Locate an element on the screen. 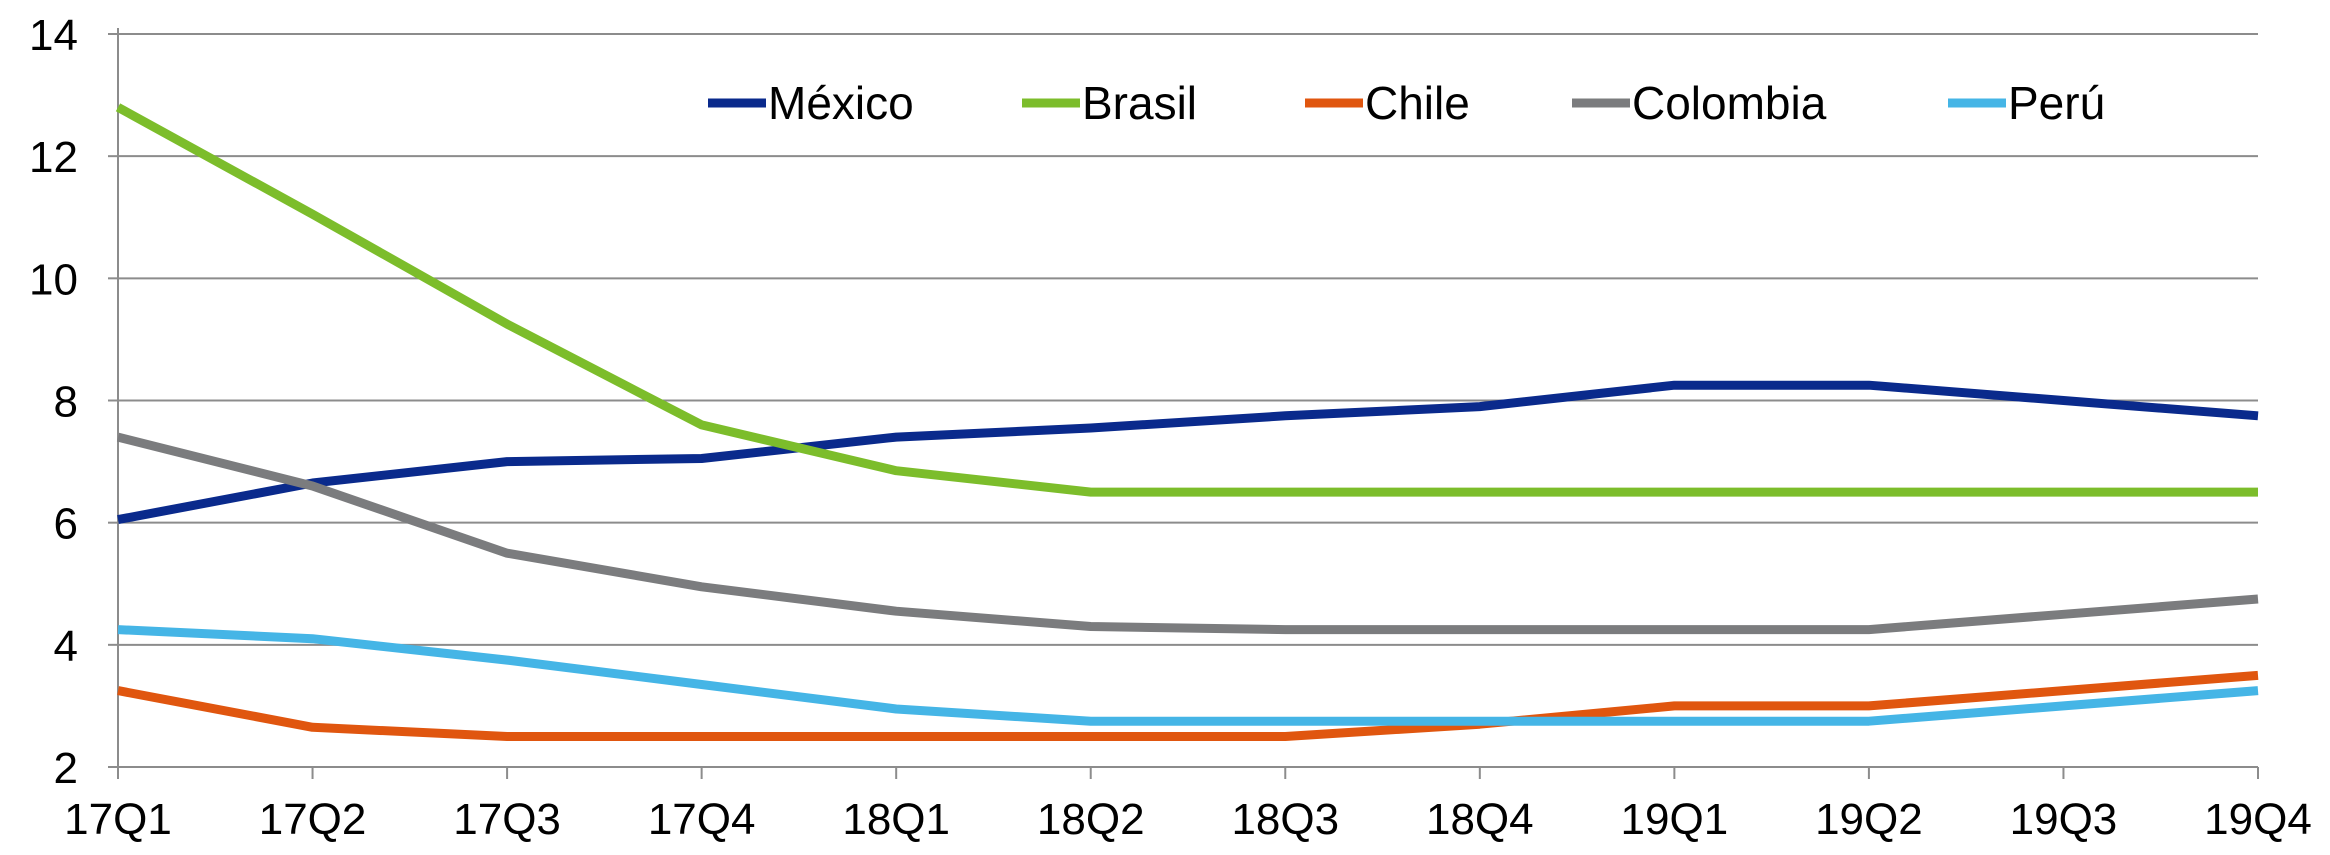  legend-label-brasil: Brasil is located at coordinates (1139, 103).